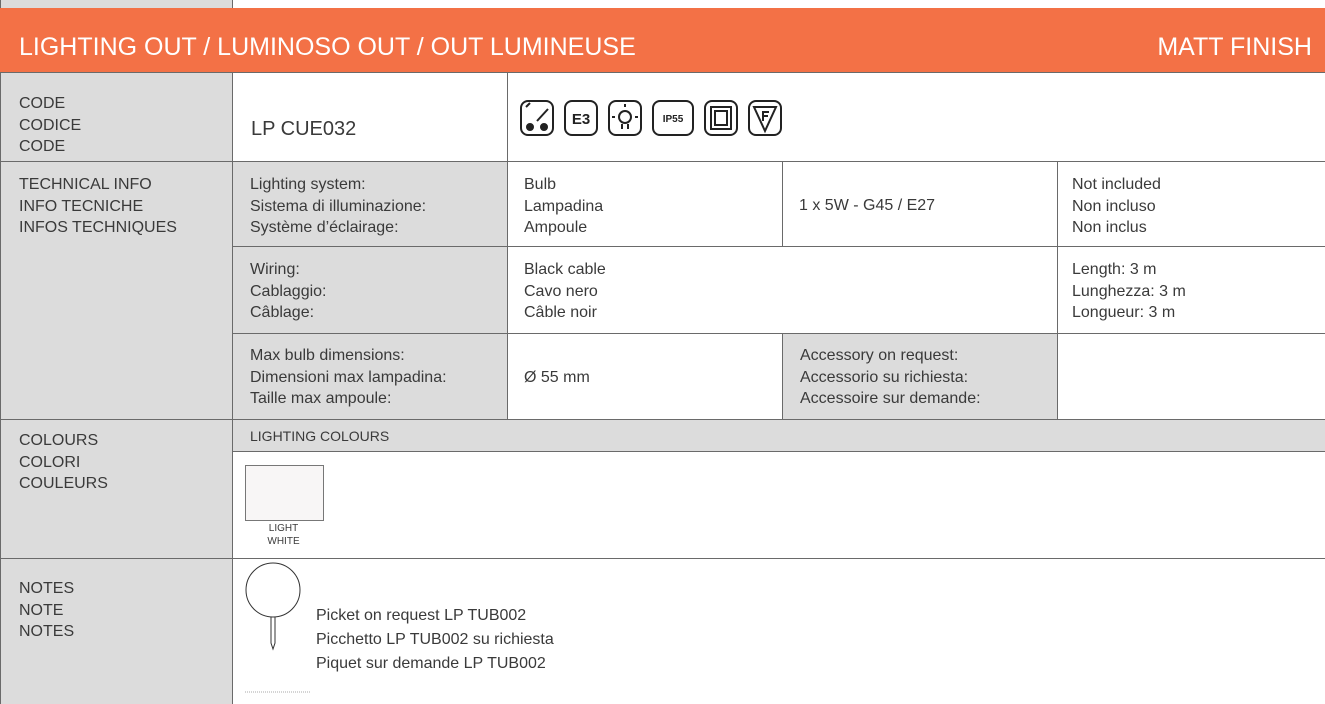 Image resolution: width=1325 pixels, height=704 pixels. Describe the element at coordinates (645, 376) in the screenshot. I see `value-cell: Ø 55 mm` at that location.